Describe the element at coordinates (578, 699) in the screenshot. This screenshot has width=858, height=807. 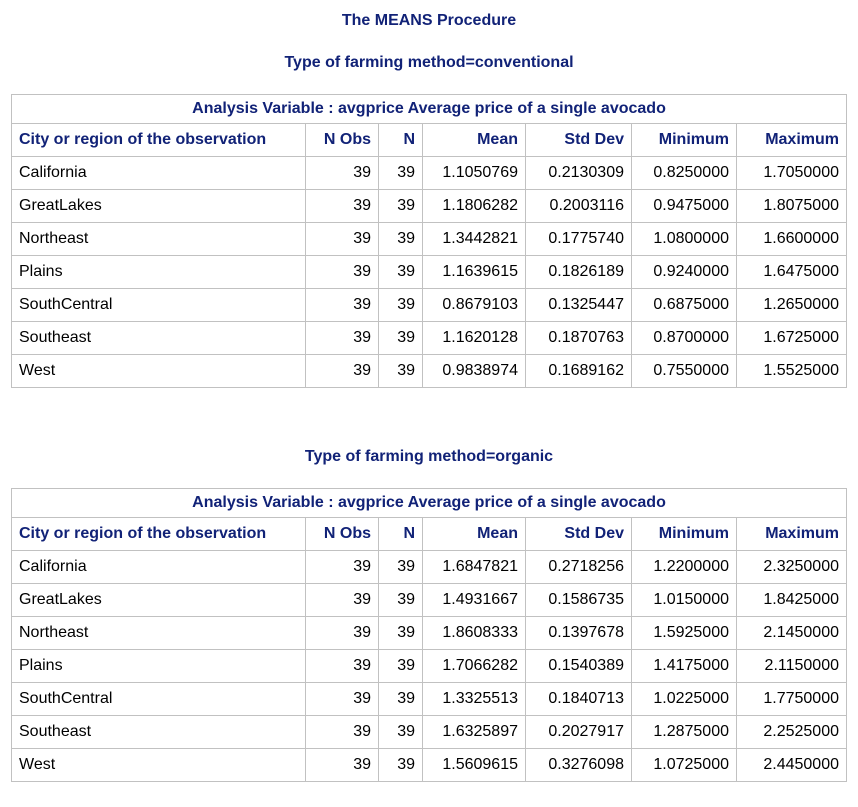
I see `cell-stddev: 0.1840713` at that location.